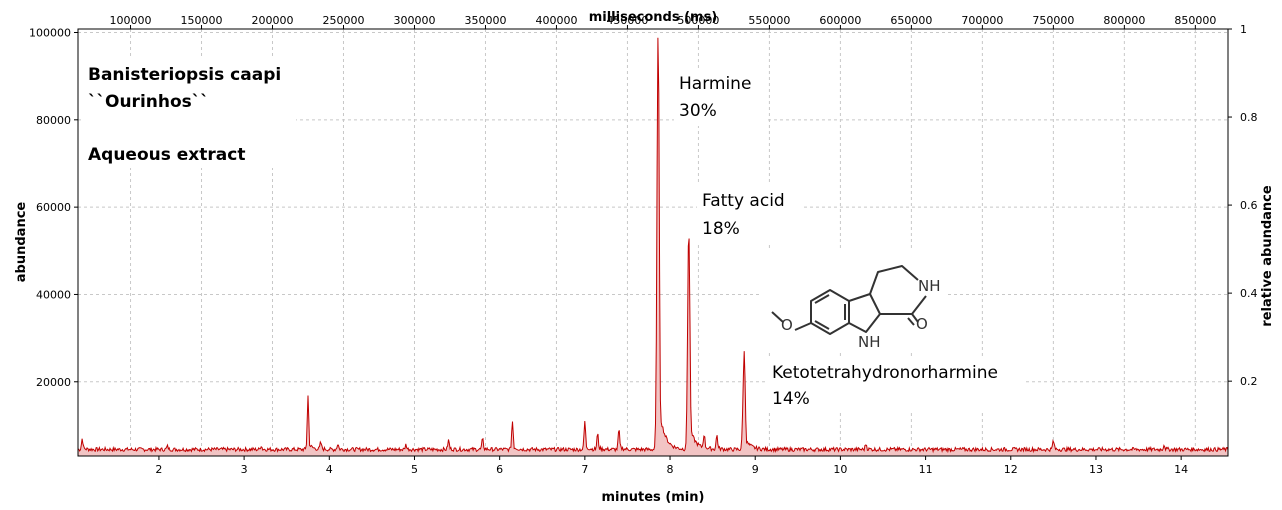  Describe the element at coordinates (1053, 20) in the screenshot. I see `x2-tick-label: 750000` at that location.